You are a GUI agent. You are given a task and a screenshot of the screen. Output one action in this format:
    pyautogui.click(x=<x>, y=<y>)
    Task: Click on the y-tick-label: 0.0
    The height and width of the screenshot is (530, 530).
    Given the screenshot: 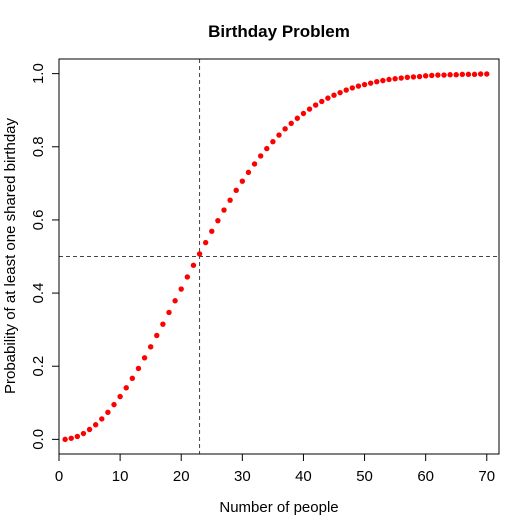 What is the action you would take?
    pyautogui.click(x=38, y=439)
    